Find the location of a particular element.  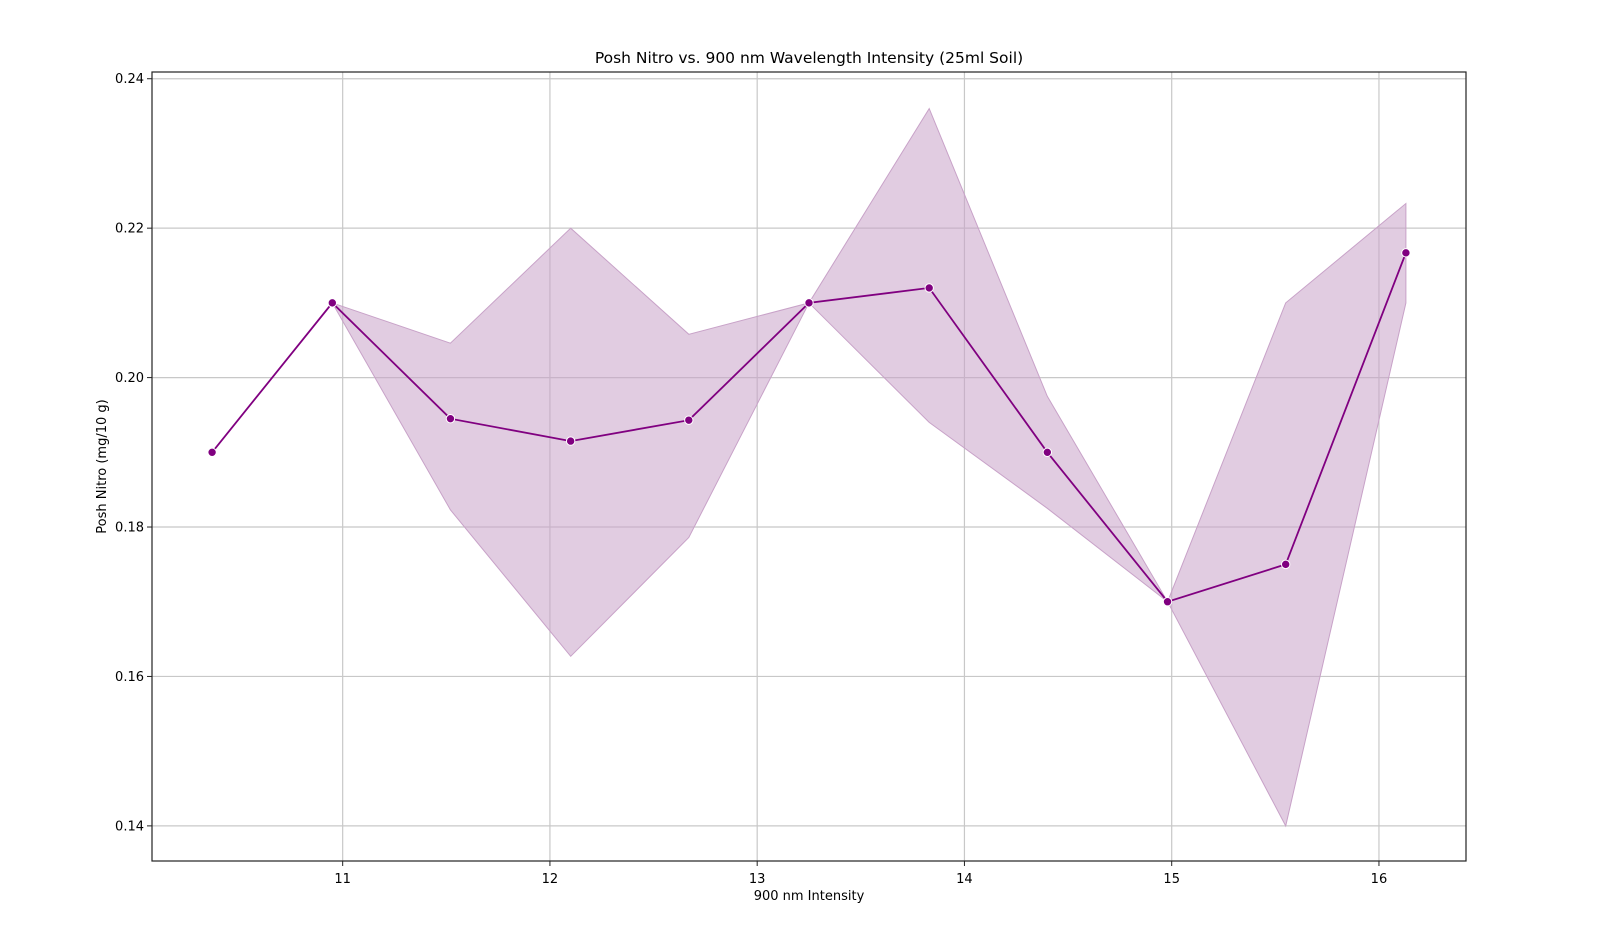

x-axis-ticks: 11 12 13 14 15 16 is located at coordinates (860, 874).